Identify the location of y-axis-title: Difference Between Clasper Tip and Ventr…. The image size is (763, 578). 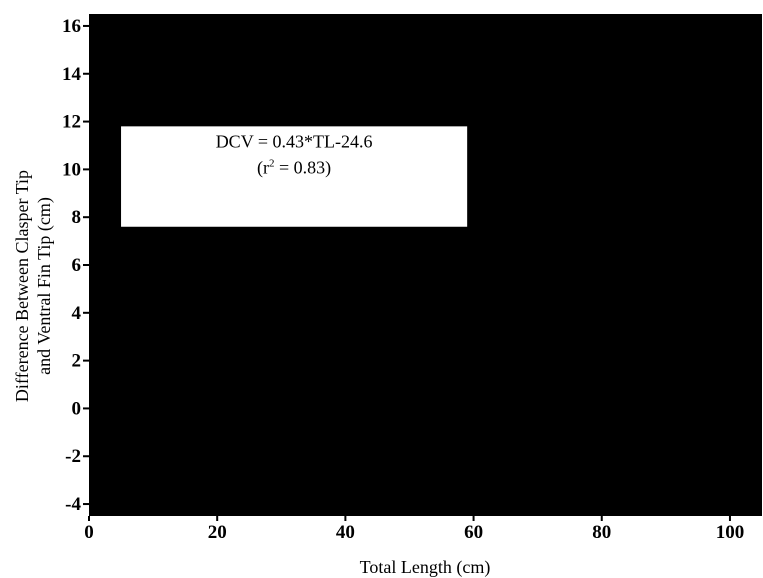
(33, 286).